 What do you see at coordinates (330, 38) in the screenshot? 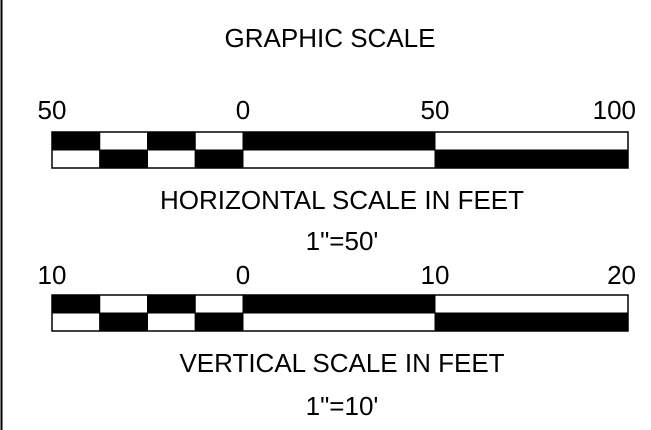
I see `title: GRAPHIC SCALE` at bounding box center [330, 38].